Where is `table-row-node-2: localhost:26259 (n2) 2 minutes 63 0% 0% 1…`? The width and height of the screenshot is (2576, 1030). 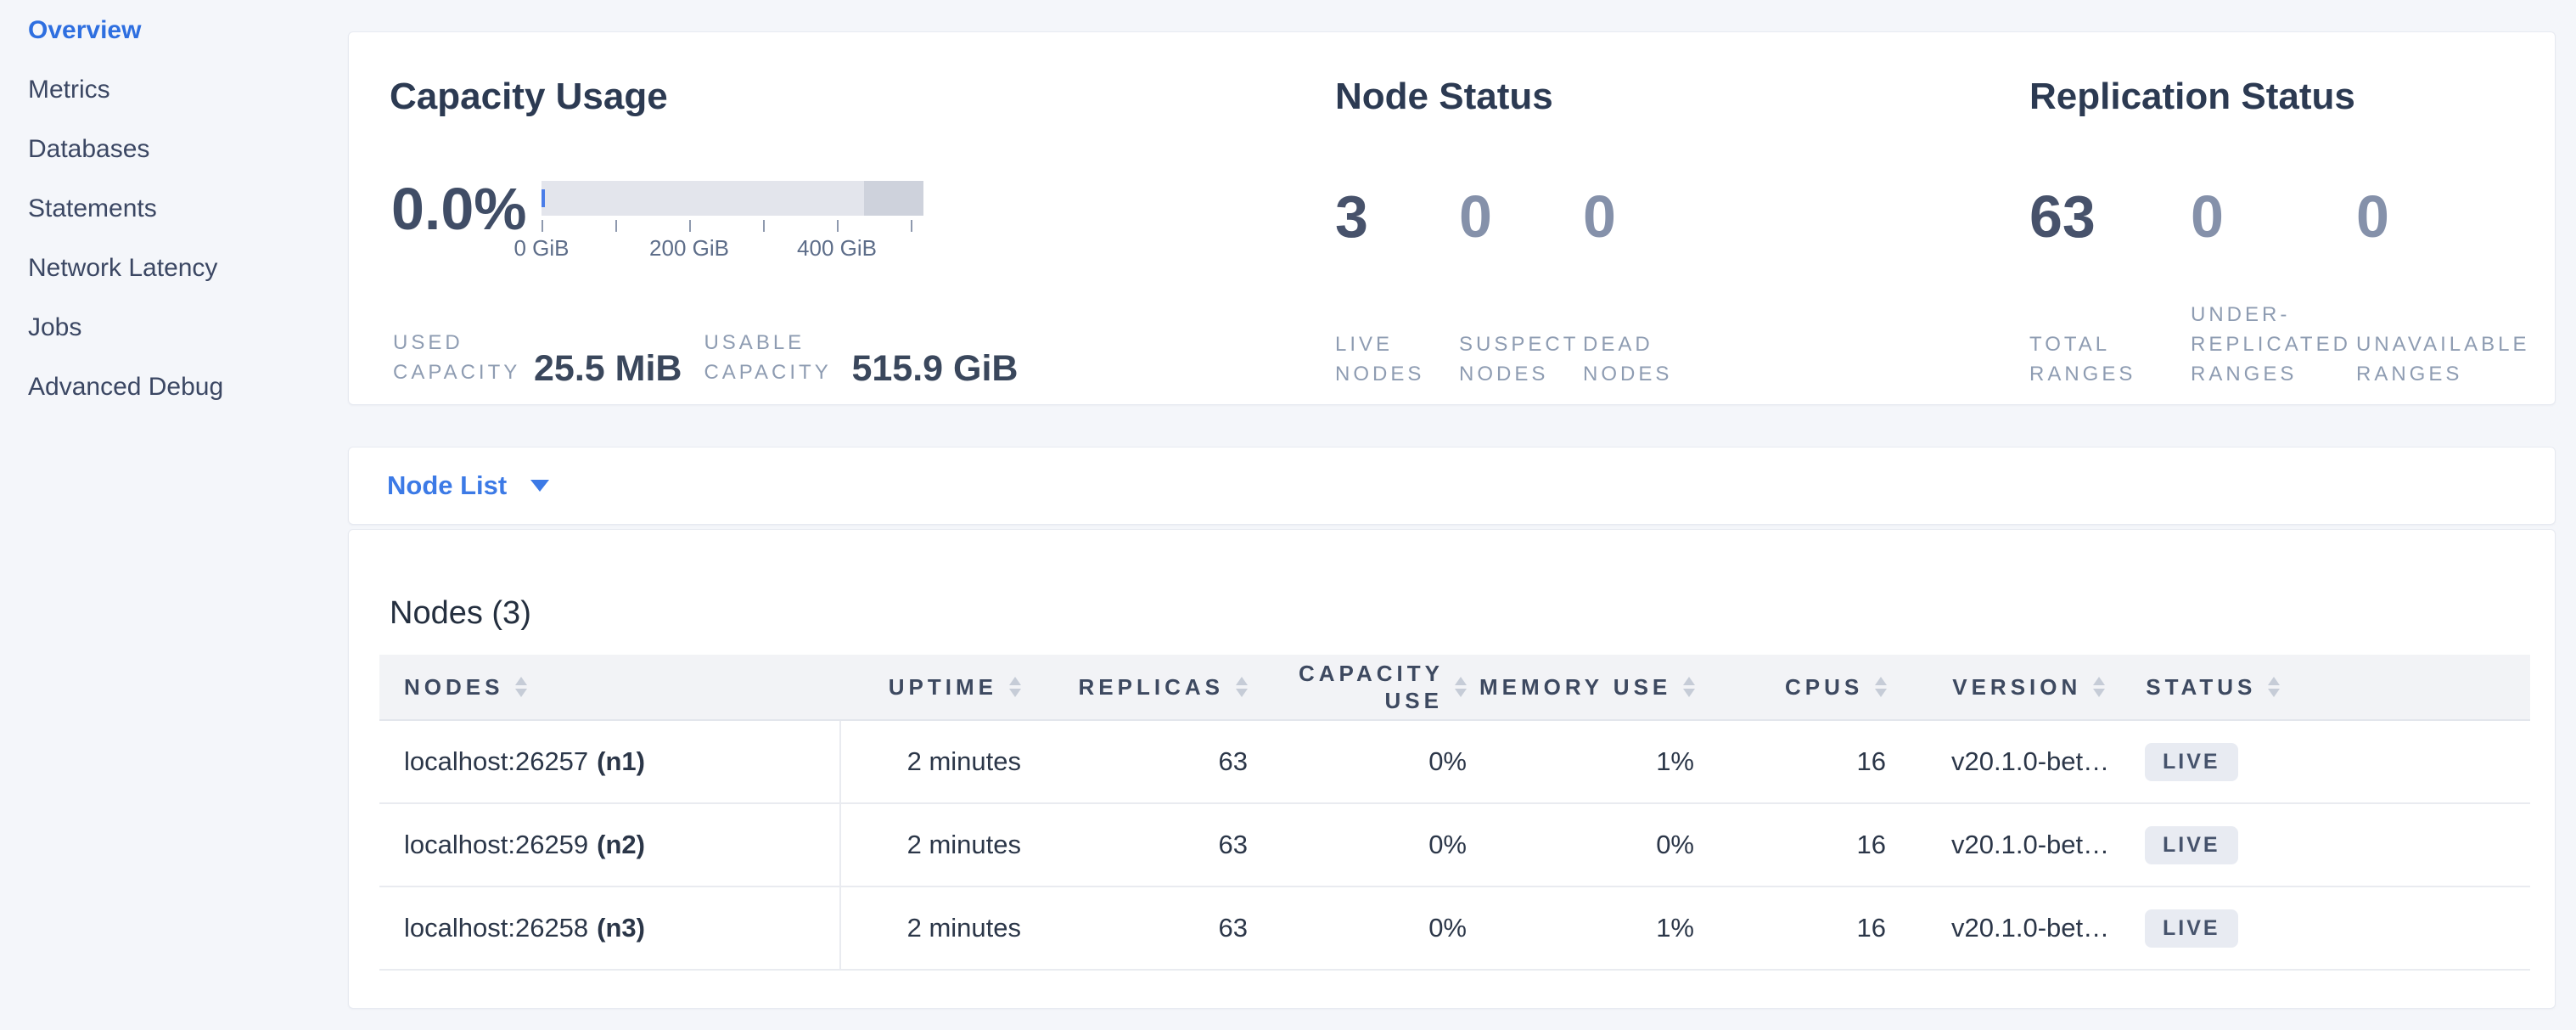 table-row-node-2: localhost:26259 (n2) 2 minutes 63 0% 0% 1… is located at coordinates (1454, 845).